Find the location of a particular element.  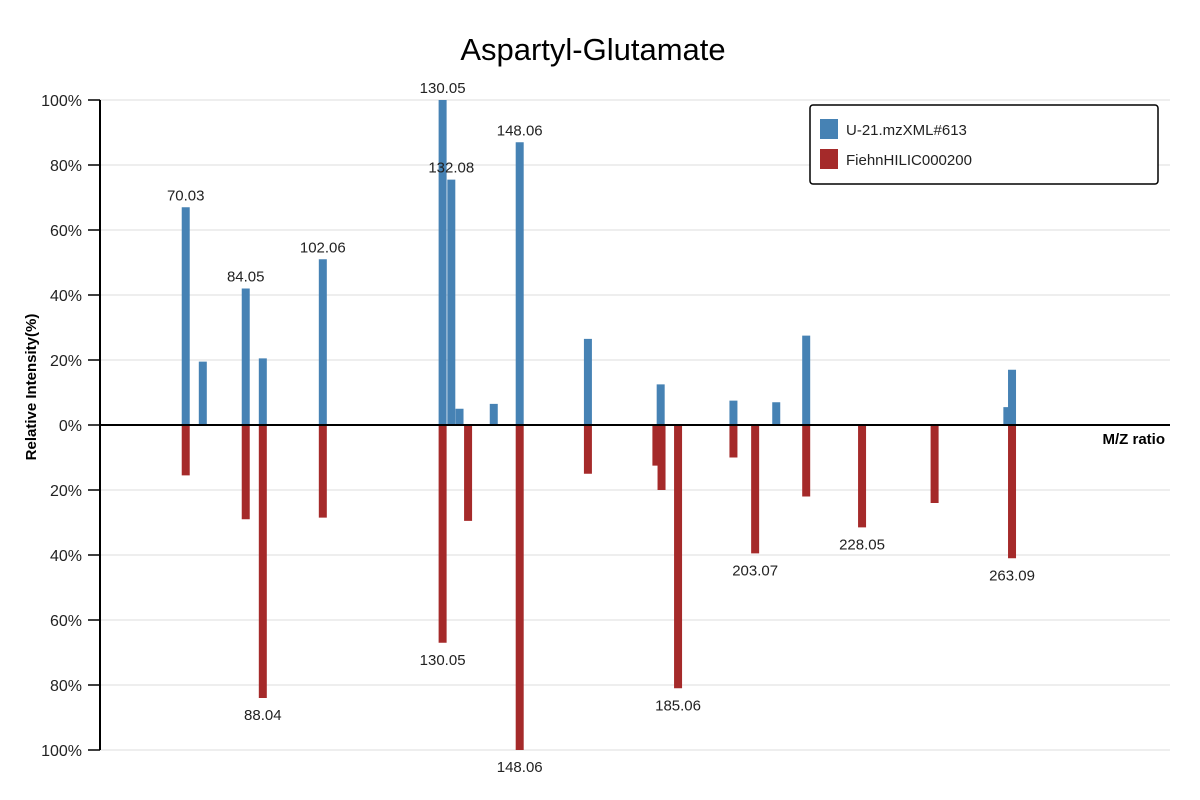

reference-peak-label: 185.06 is located at coordinates (678, 705).